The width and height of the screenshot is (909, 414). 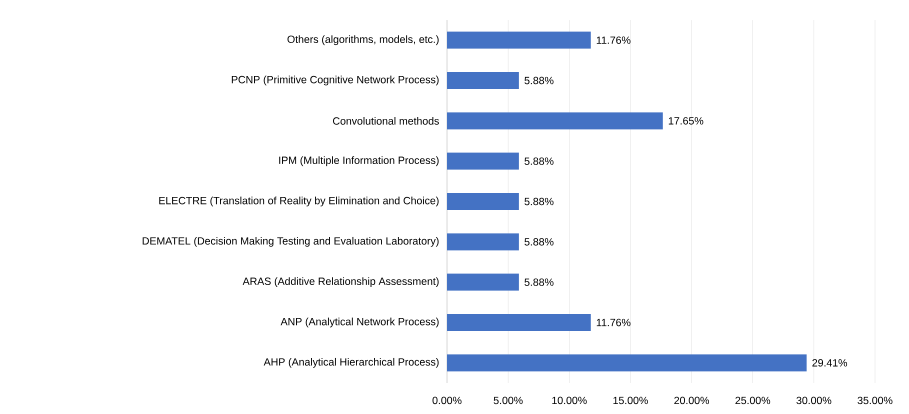 What do you see at coordinates (447, 400) in the screenshot?
I see `x-tick-label: 0.00%` at bounding box center [447, 400].